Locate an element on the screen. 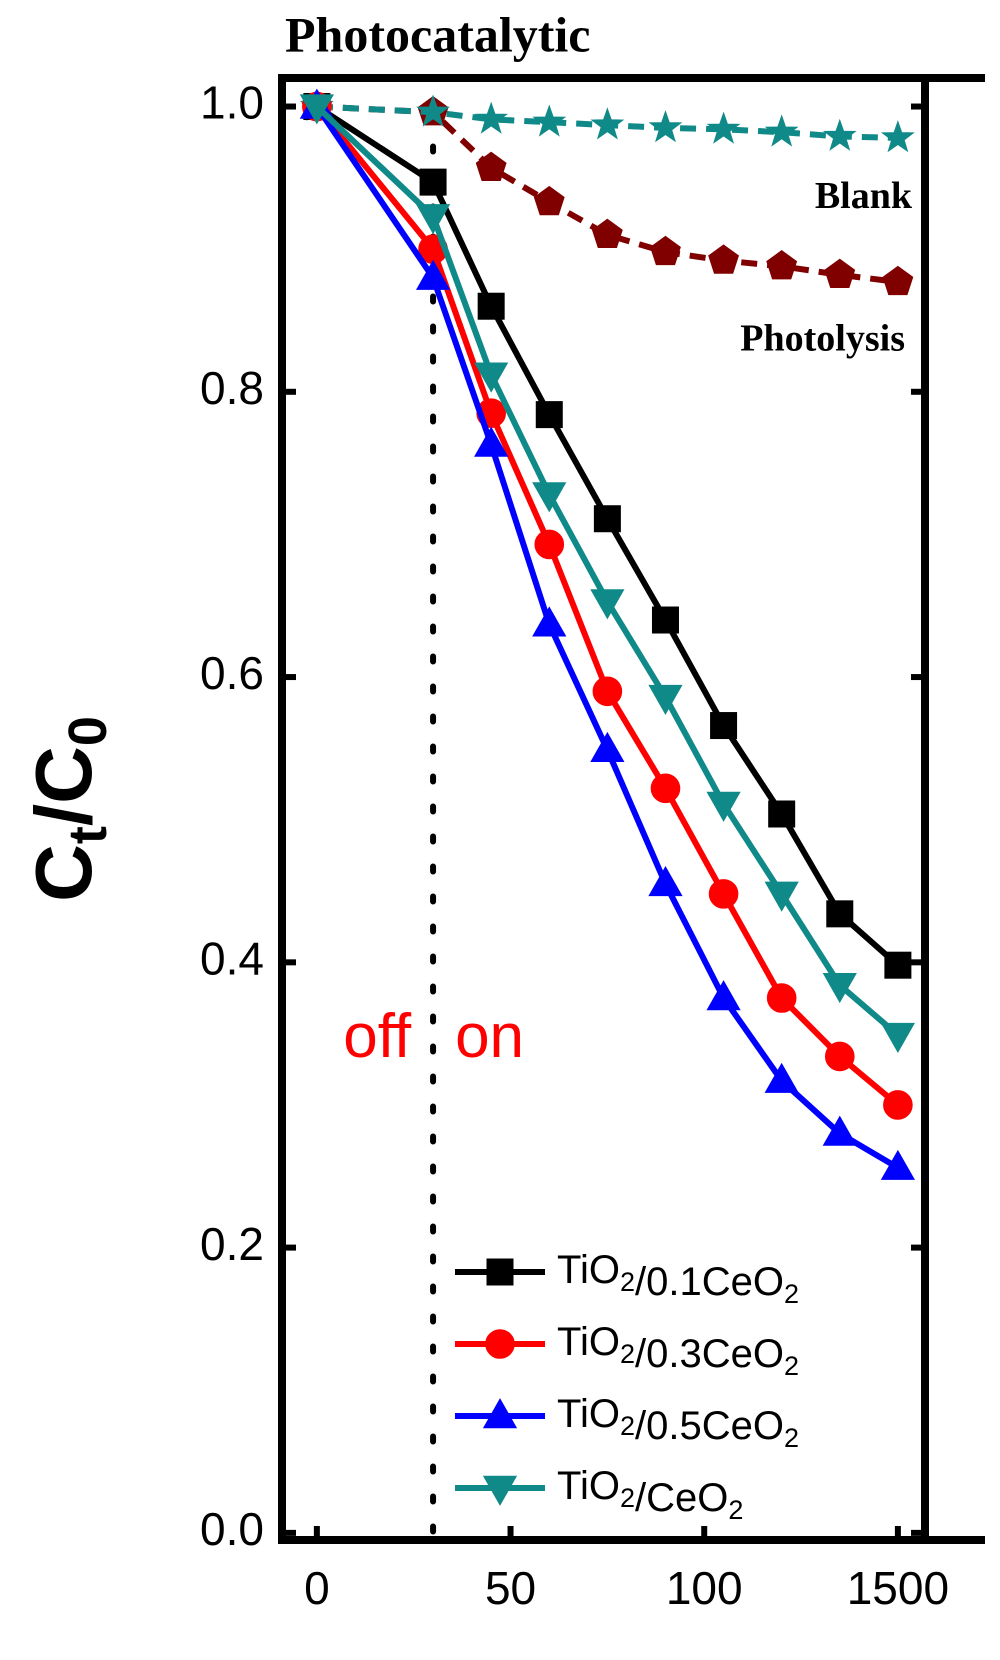  y-axis-label-part: C is located at coordinates (63, 873).